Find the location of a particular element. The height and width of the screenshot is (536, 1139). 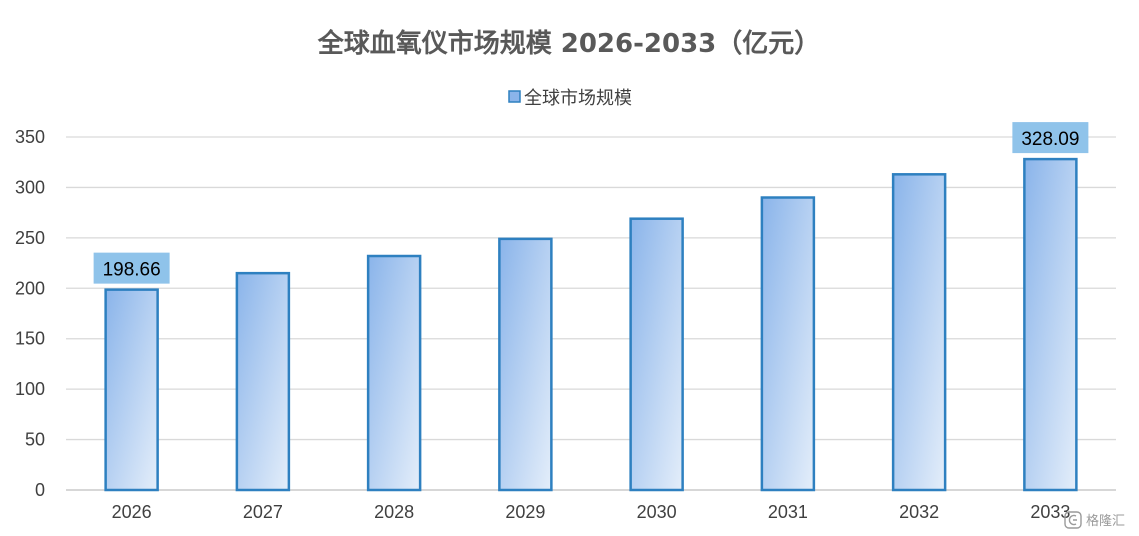

legend: 全球市场规模 is located at coordinates (570, 98).